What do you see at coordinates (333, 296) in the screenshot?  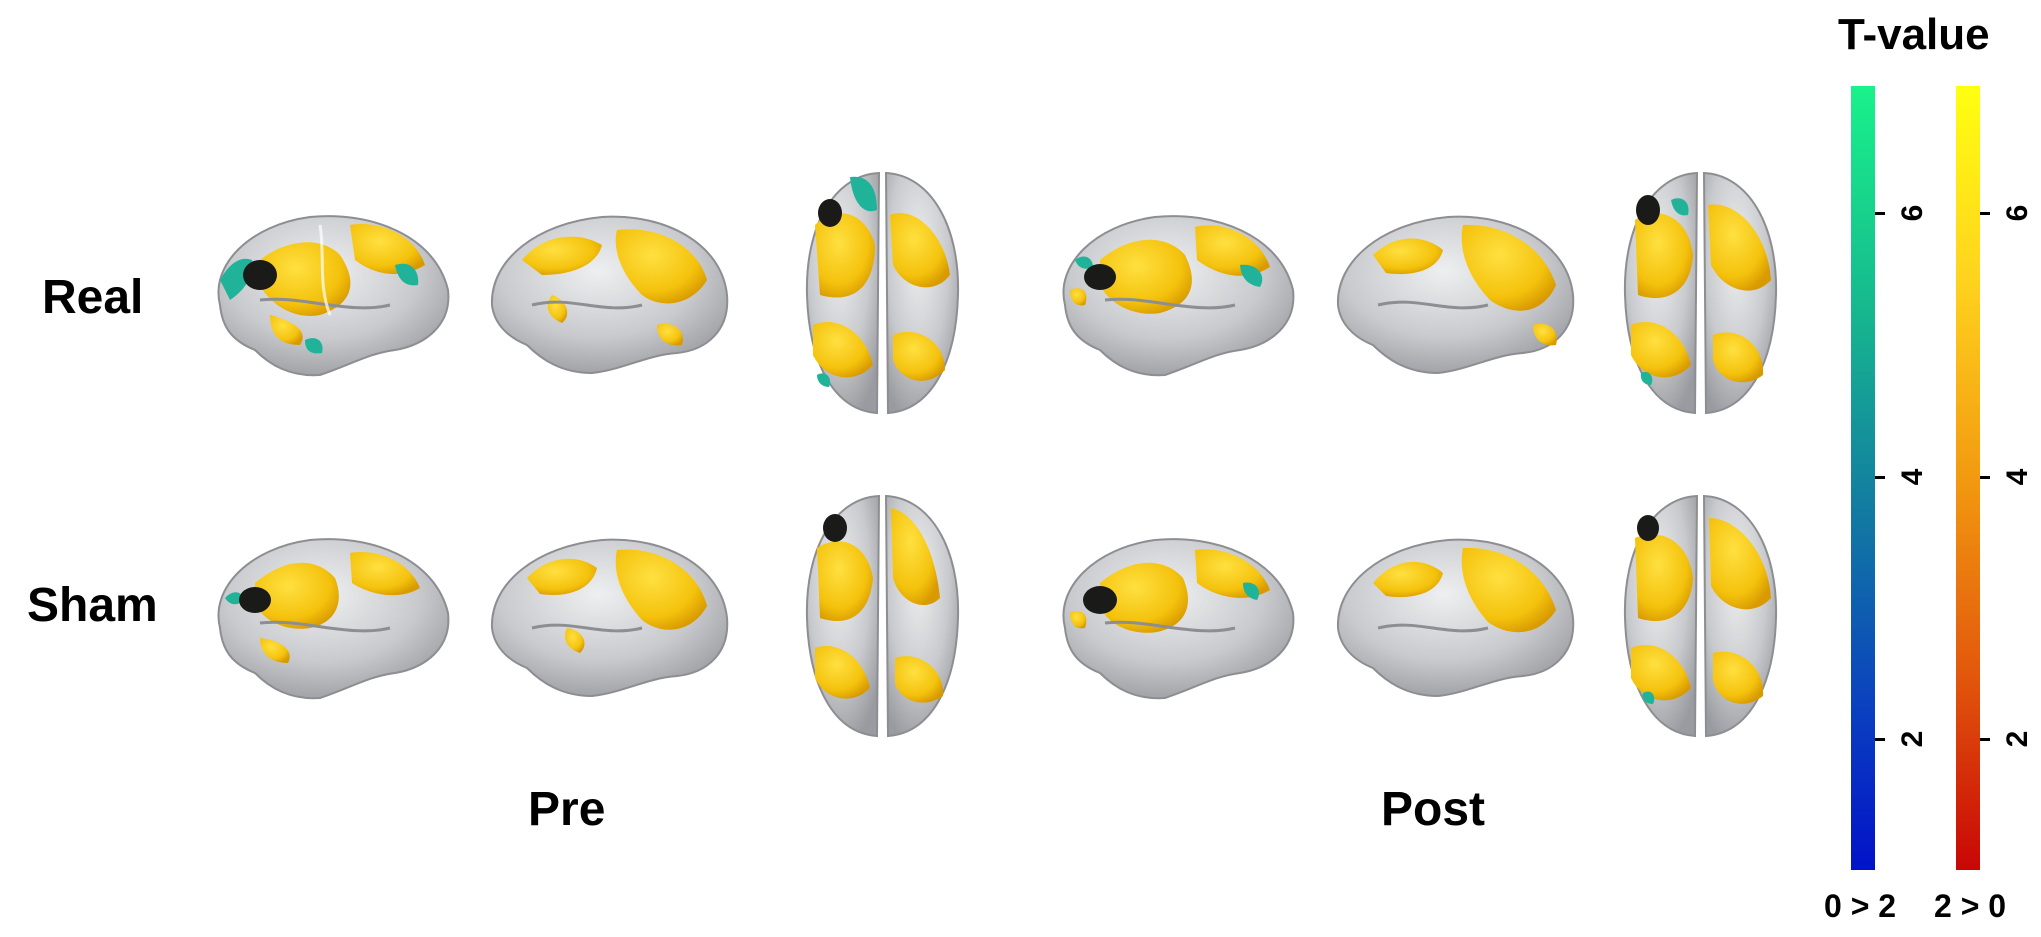 I see `brain-real-pre-lateral-left` at bounding box center [333, 296].